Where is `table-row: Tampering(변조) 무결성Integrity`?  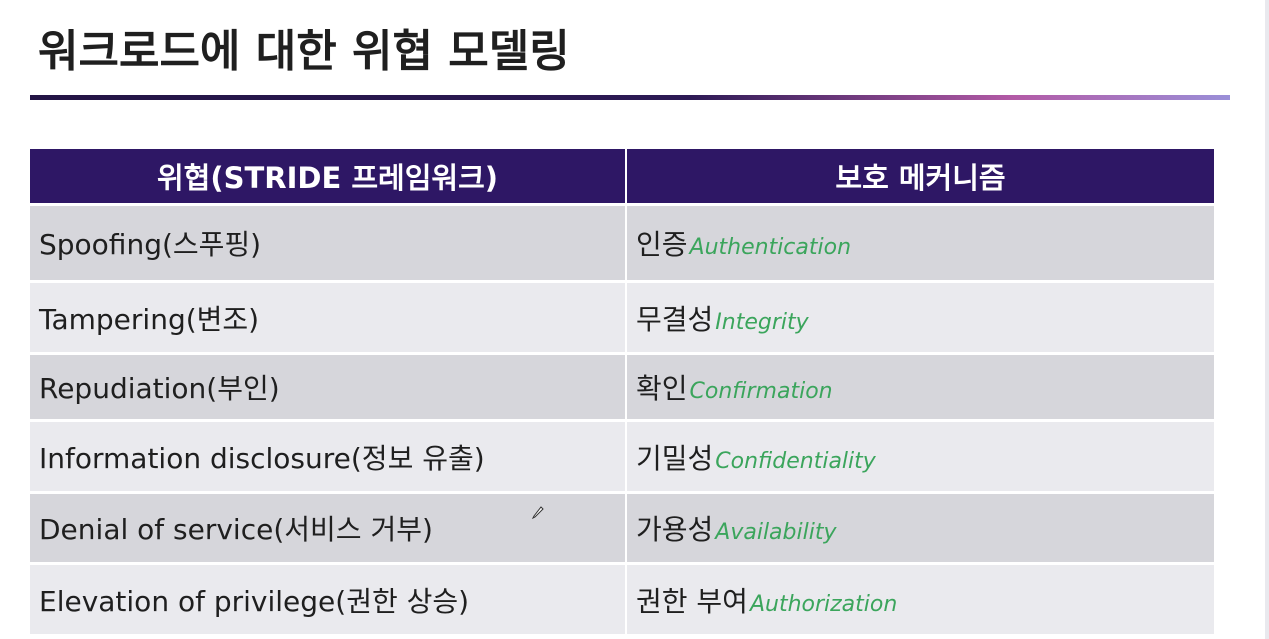 table-row: Tampering(변조) 무결성Integrity is located at coordinates (622, 317).